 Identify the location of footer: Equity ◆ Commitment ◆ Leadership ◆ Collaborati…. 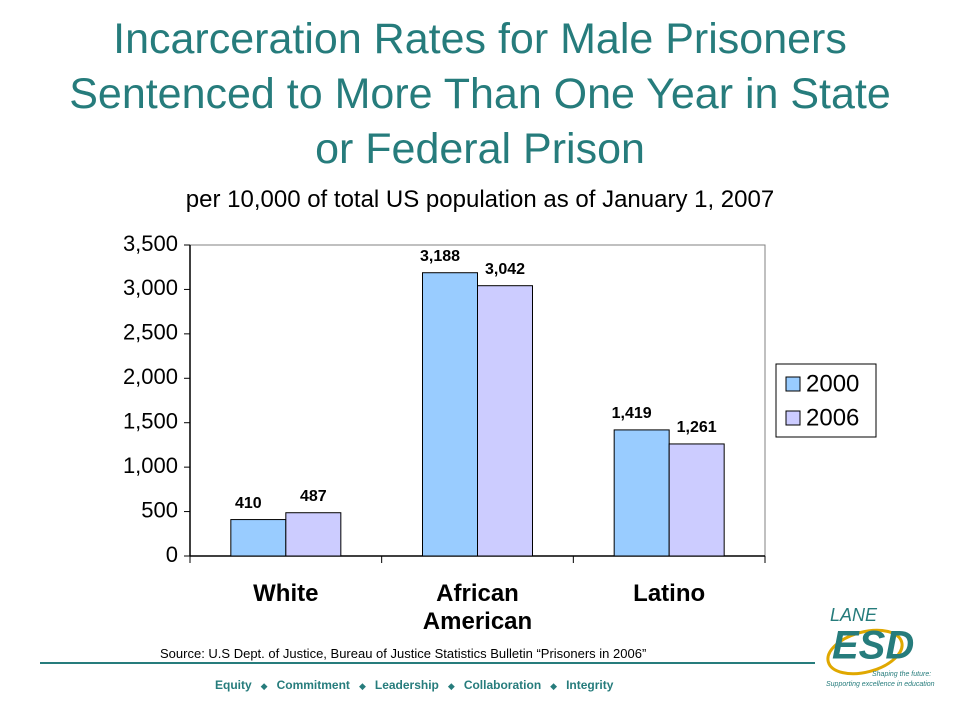
(414, 685).